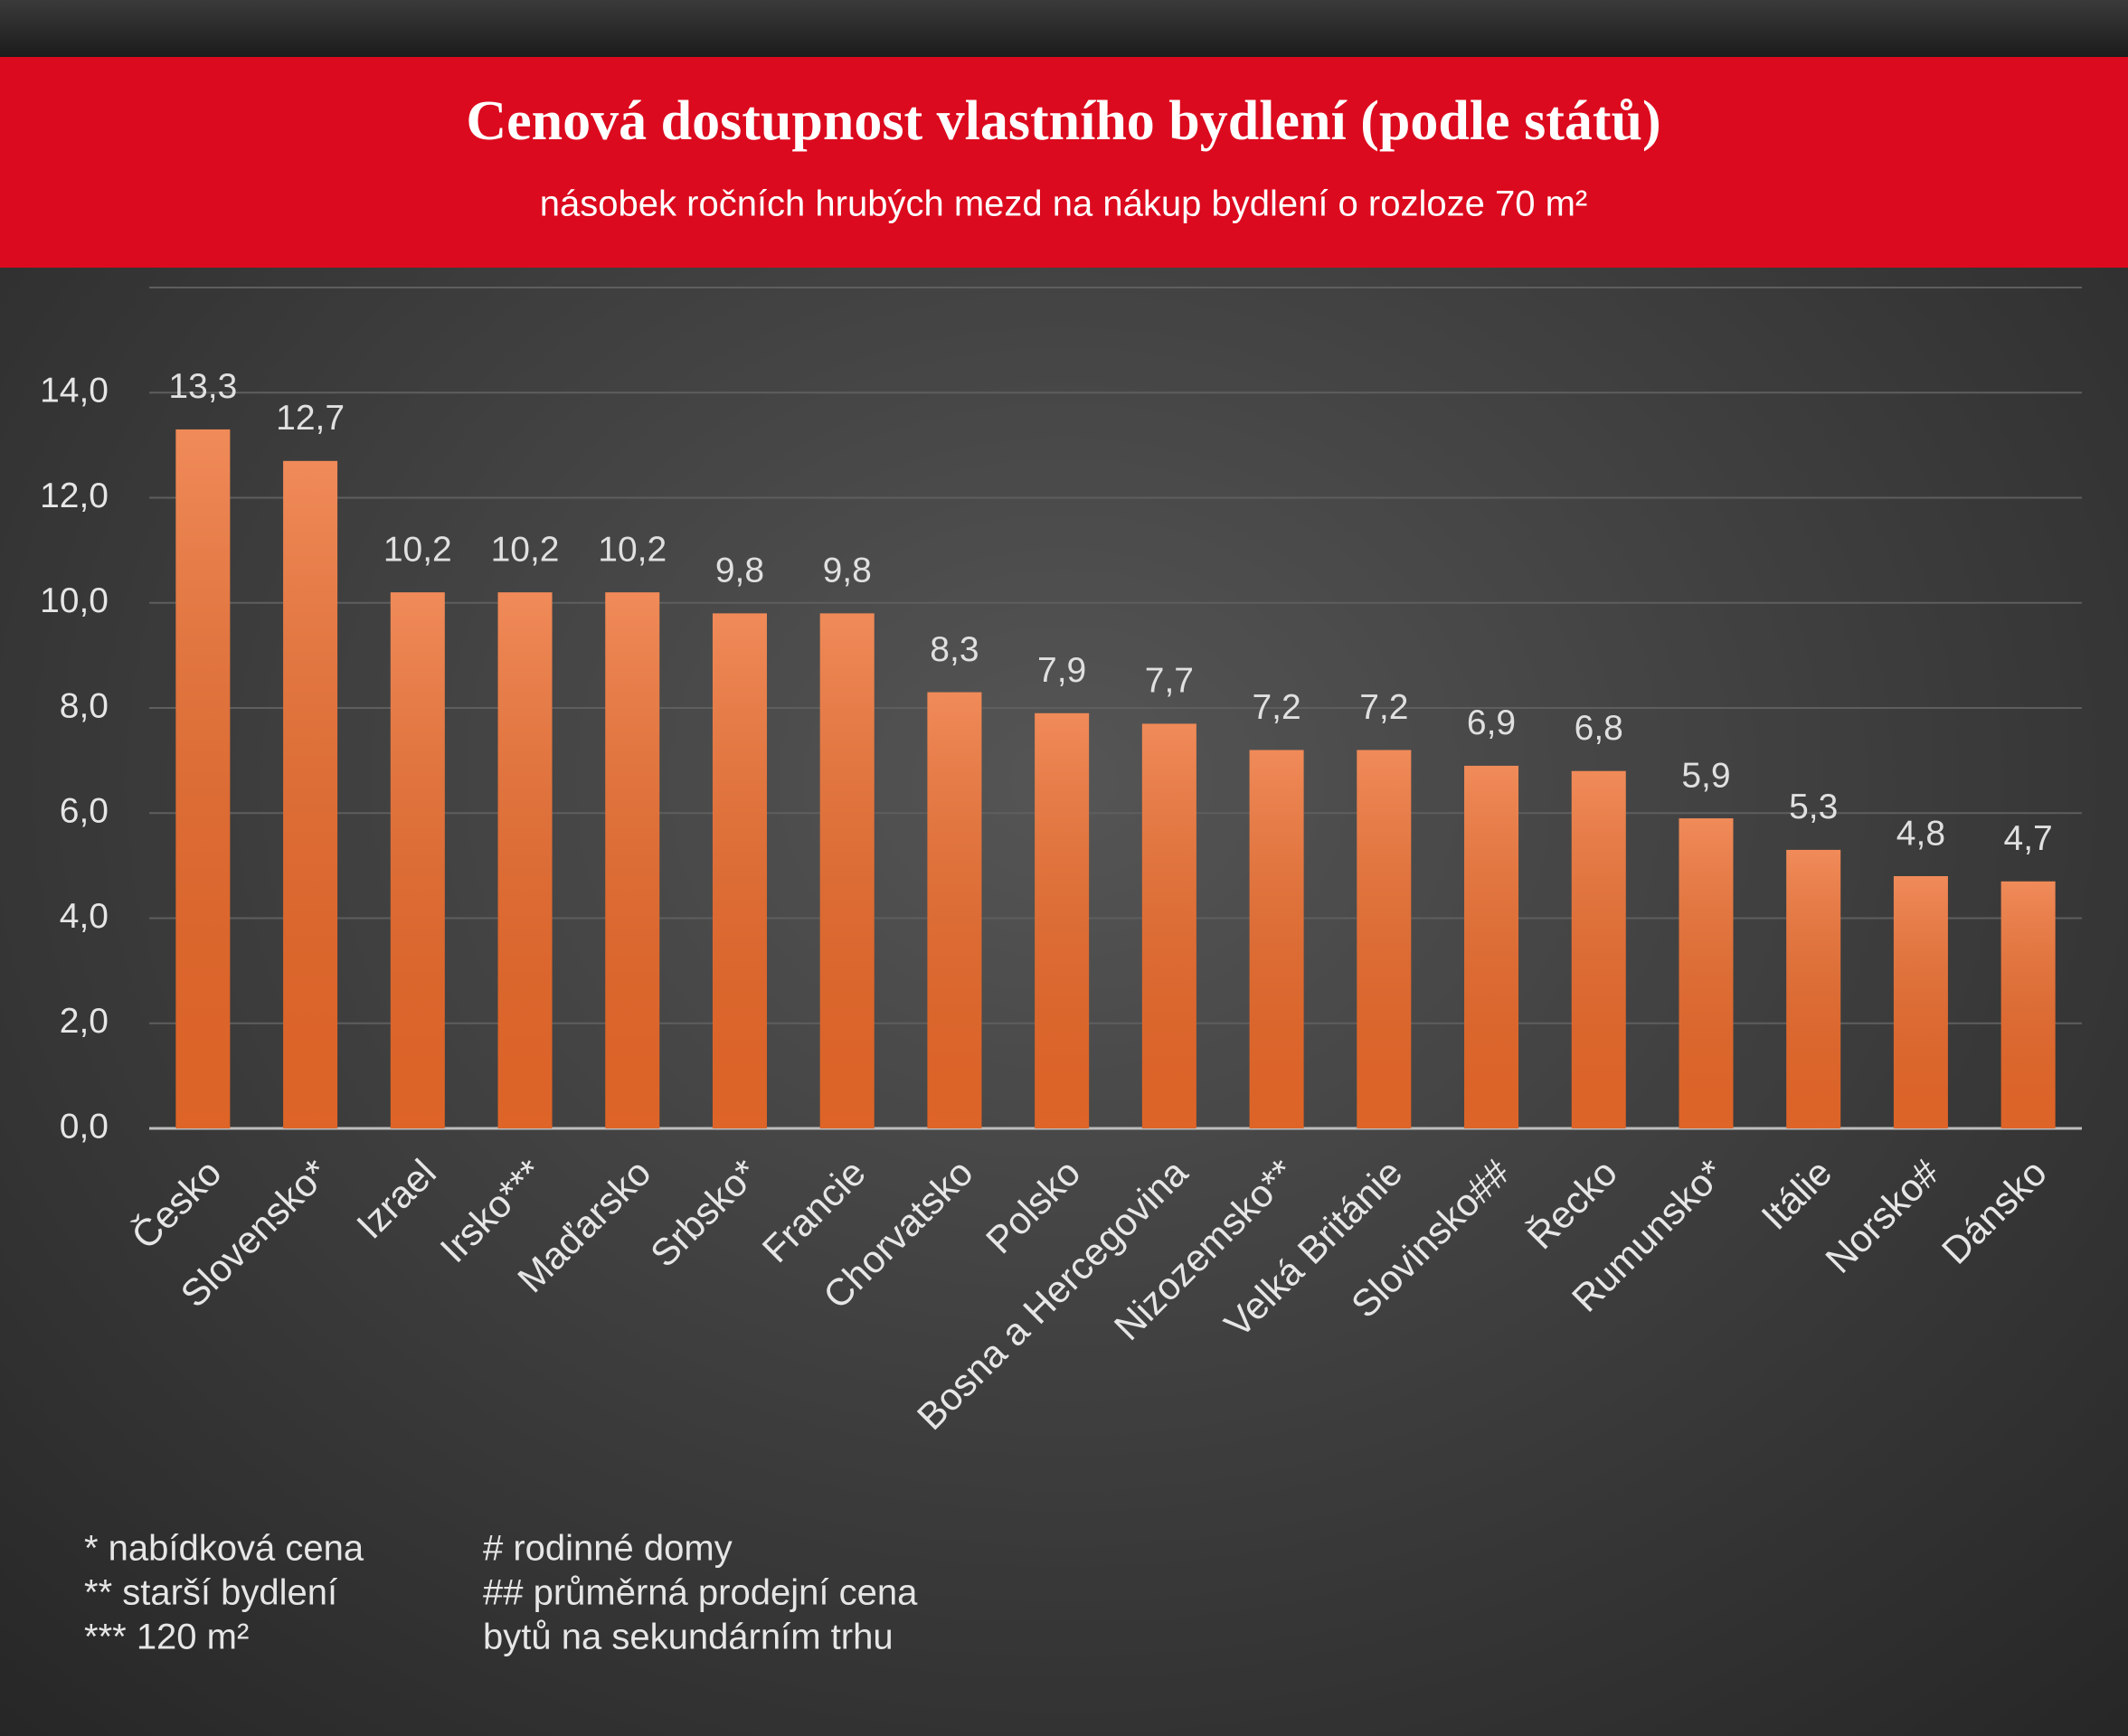 The image size is (2128, 1736). Describe the element at coordinates (210, 1593) in the screenshot. I see `footnote: ** starší bydlení` at that location.